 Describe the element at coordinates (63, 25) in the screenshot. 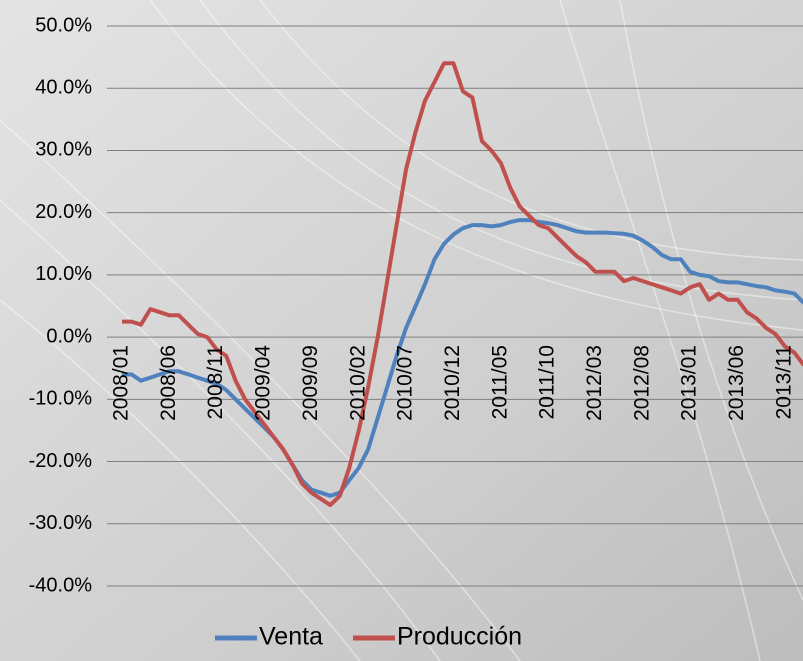

I see `y-tick-label: 50.0%` at that location.